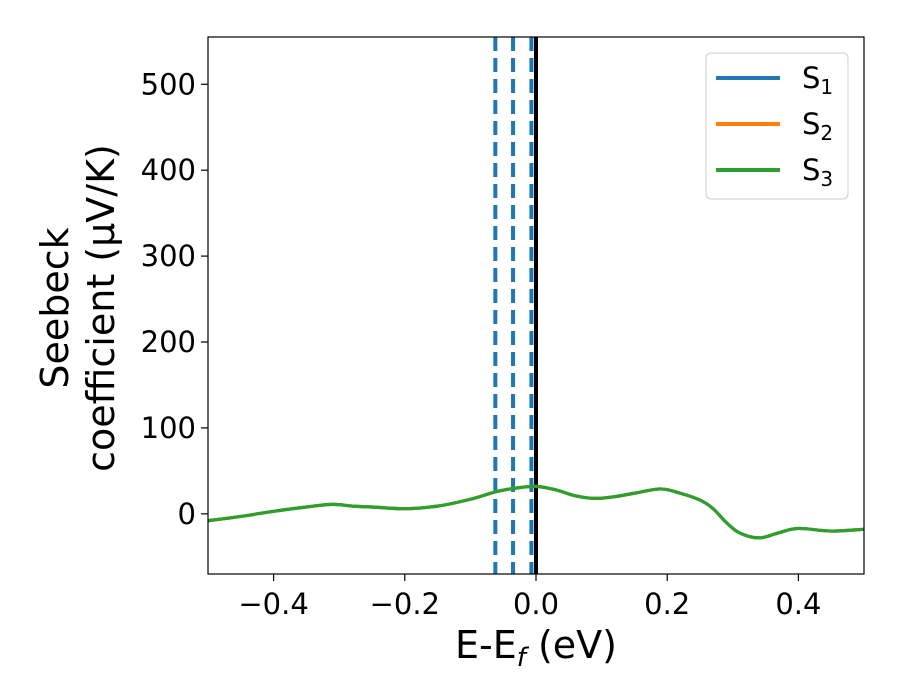 Image resolution: width=900 pixels, height=700 pixels. What do you see at coordinates (168, 342) in the screenshot?
I see `y-tick-label: 200` at bounding box center [168, 342].